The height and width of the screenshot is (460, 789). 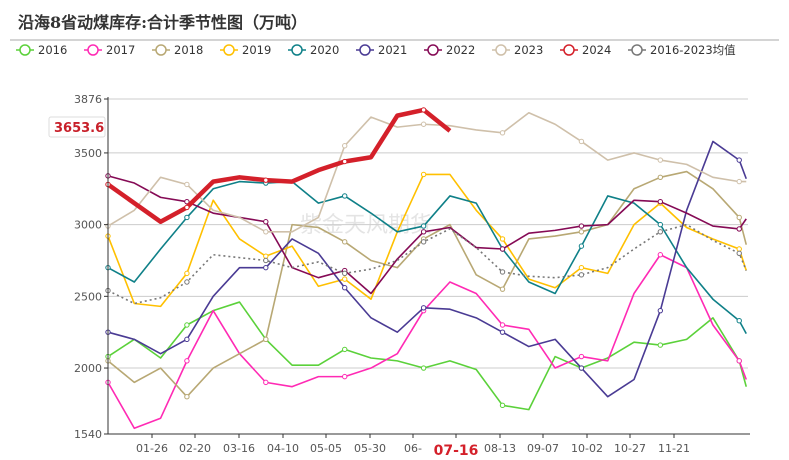 What do you see at coordinates (682, 50) in the screenshot?
I see `legend-item-2016-2023均值: 2016-2023均值` at bounding box center [682, 50].